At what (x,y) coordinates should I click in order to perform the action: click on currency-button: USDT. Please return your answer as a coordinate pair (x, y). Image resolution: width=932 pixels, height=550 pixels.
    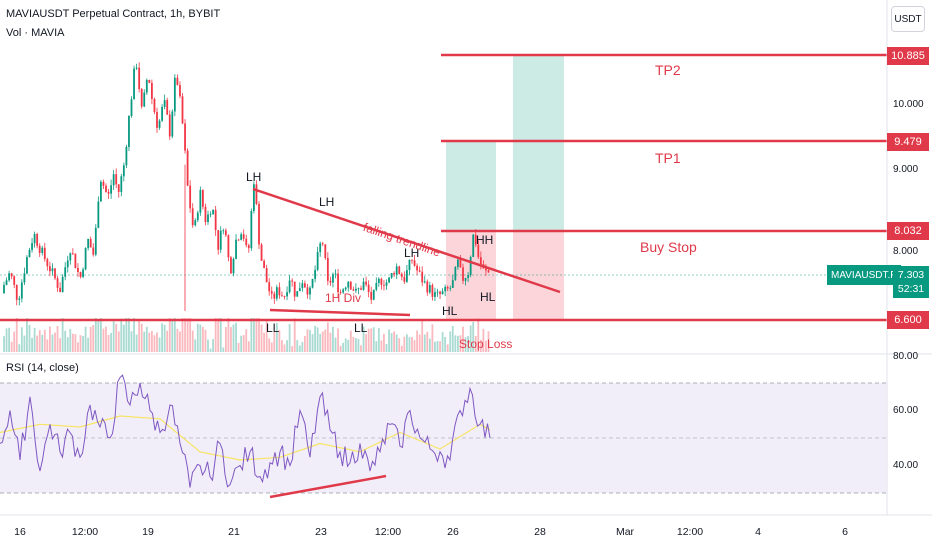
    Looking at the image, I should click on (908, 19).